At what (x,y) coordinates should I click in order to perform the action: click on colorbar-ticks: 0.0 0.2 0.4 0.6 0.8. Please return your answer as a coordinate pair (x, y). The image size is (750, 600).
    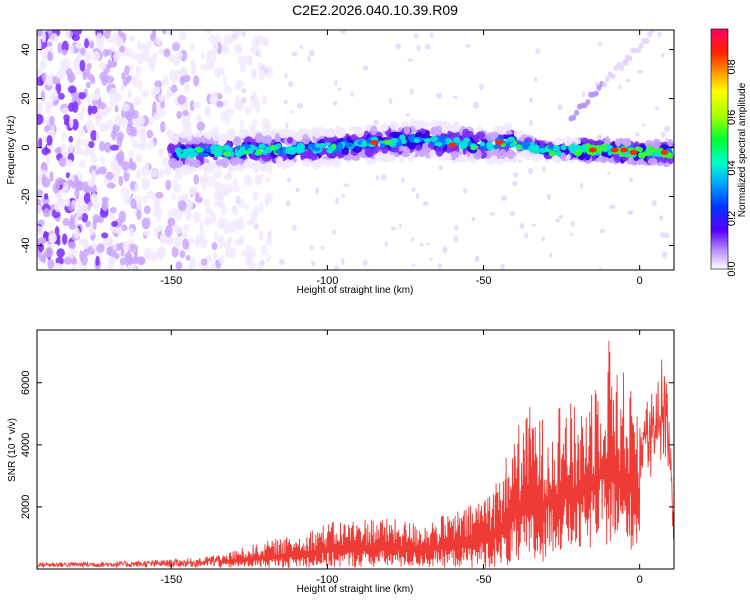
    Looking at the image, I should click on (732, 167).